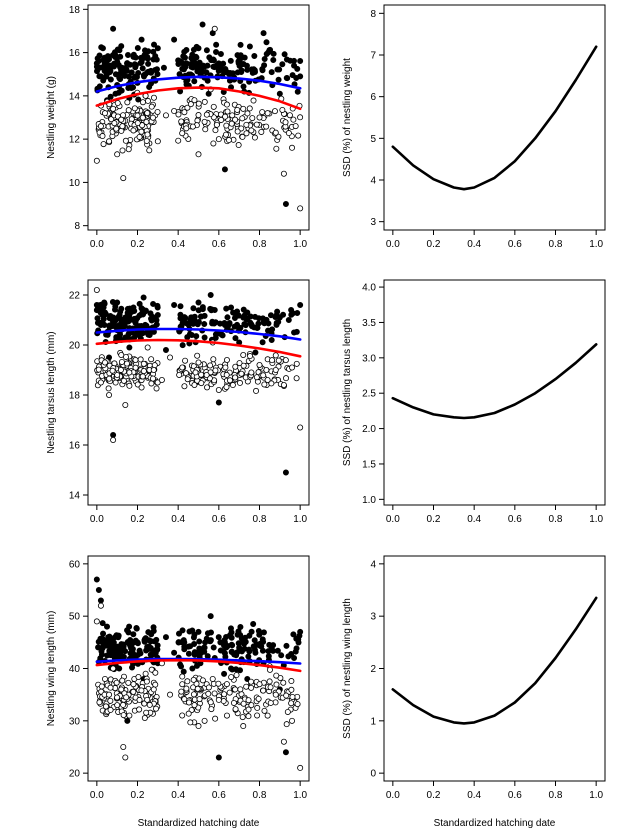 This screenshot has width=620, height=834. Describe the element at coordinates (75, 296) in the screenshot. I see `y-tick-label: 22` at that location.